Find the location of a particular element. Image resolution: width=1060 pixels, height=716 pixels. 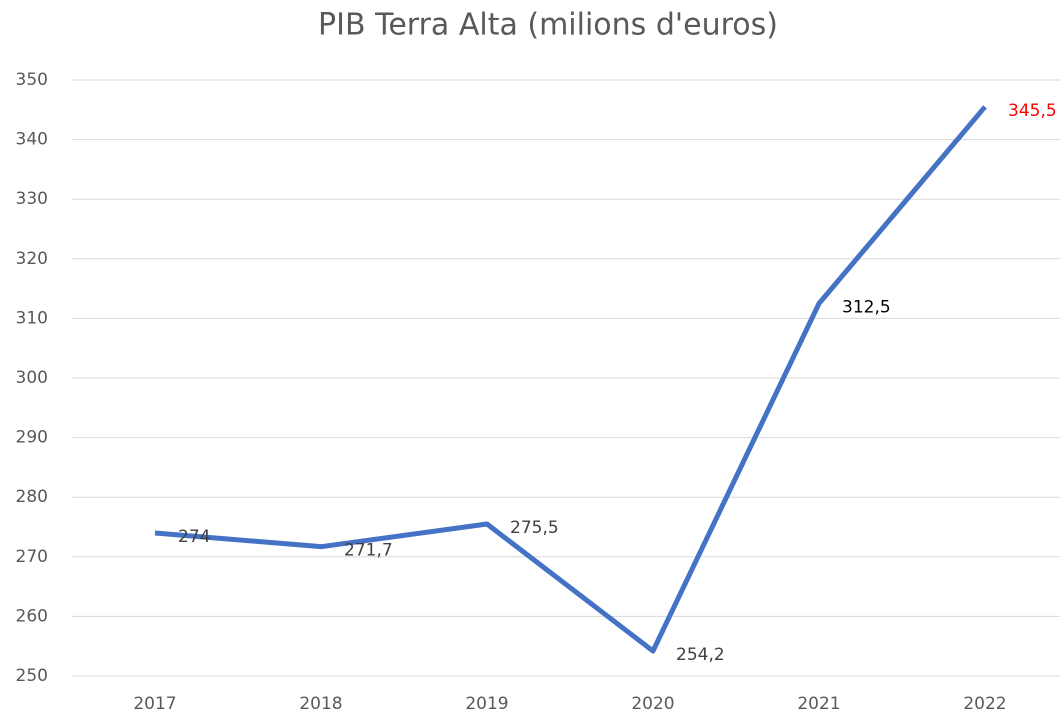

y-tick-label: 350 is located at coordinates (32, 80).